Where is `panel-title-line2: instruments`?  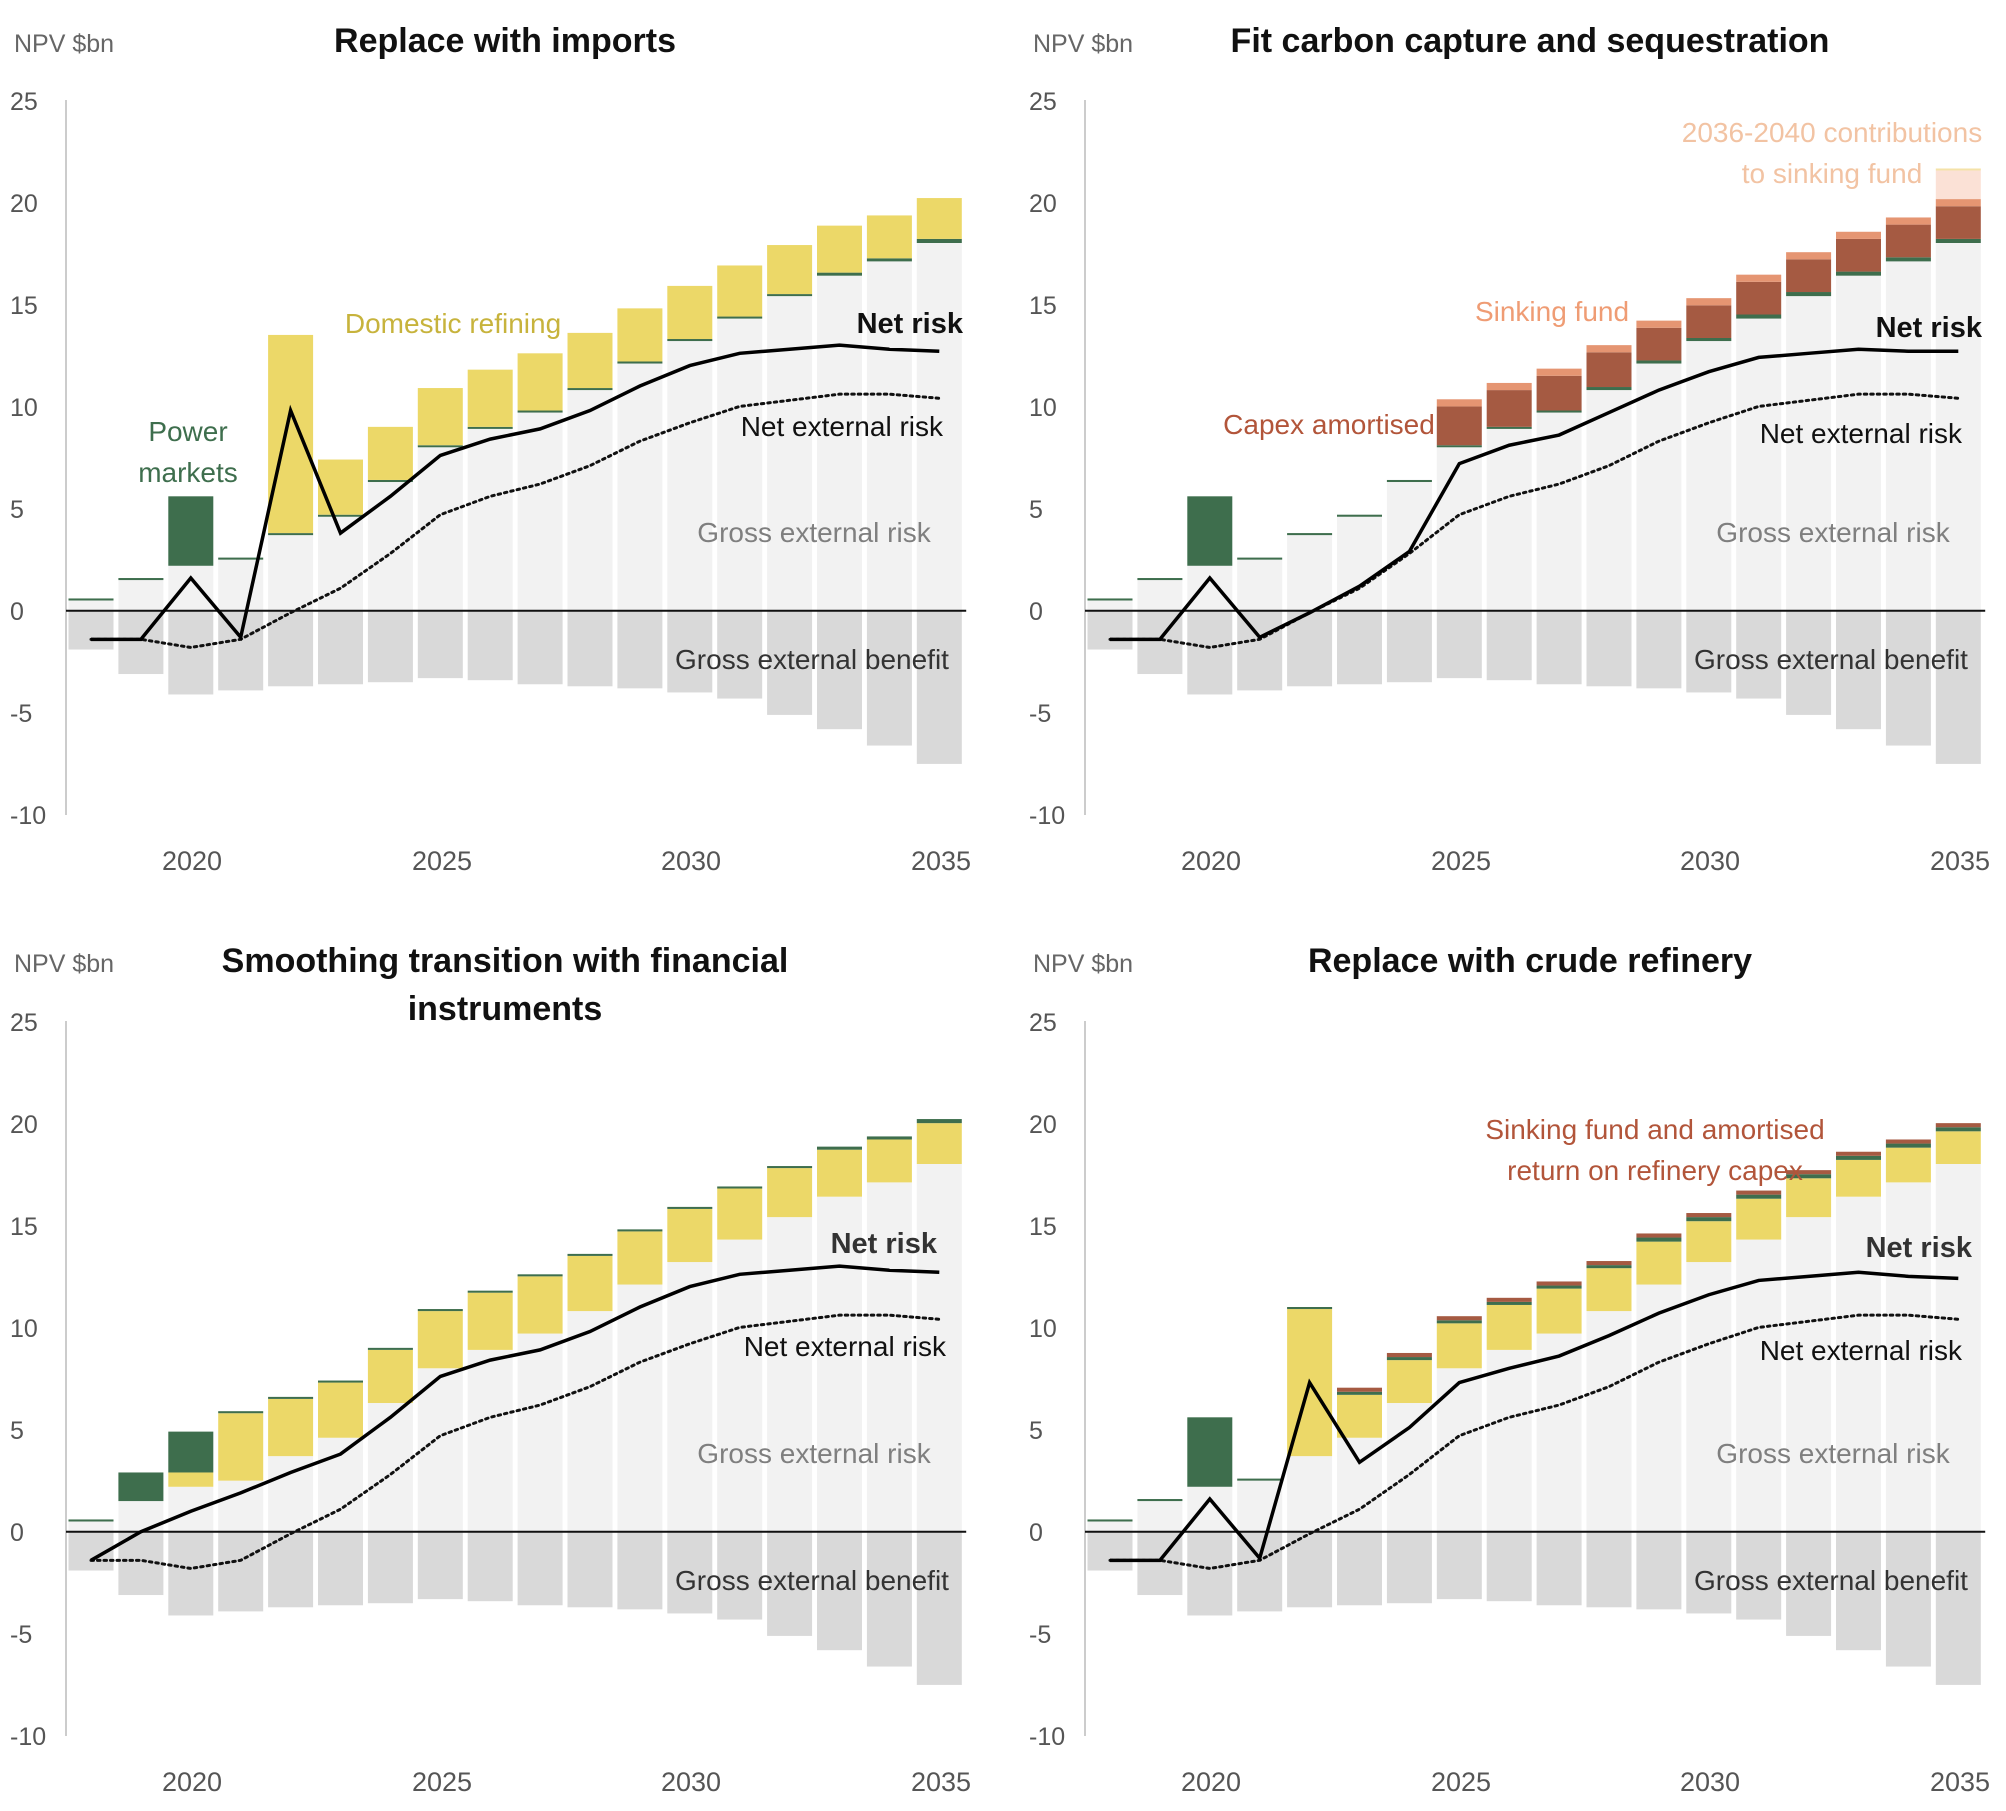 panel-title-line2: instruments is located at coordinates (505, 1009).